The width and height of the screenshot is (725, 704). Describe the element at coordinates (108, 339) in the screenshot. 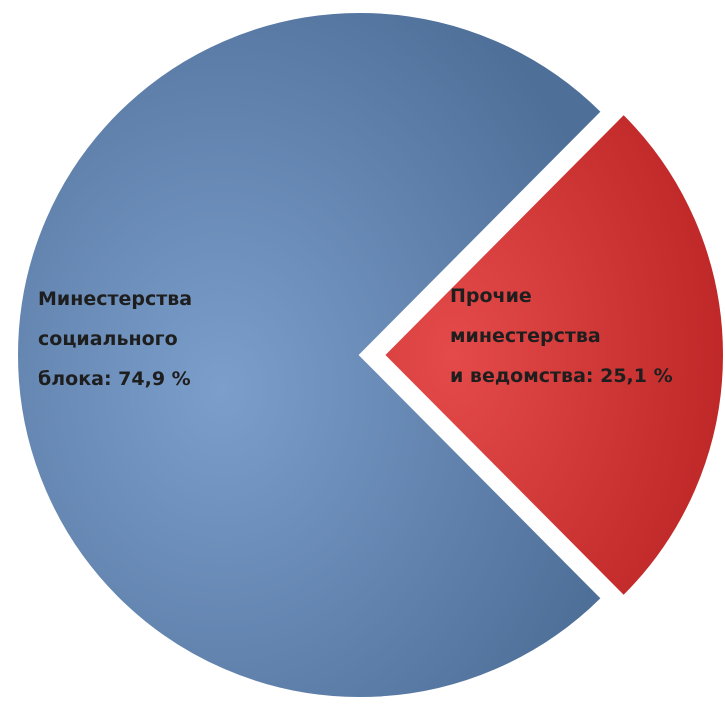

I see `label-line: социального` at that location.